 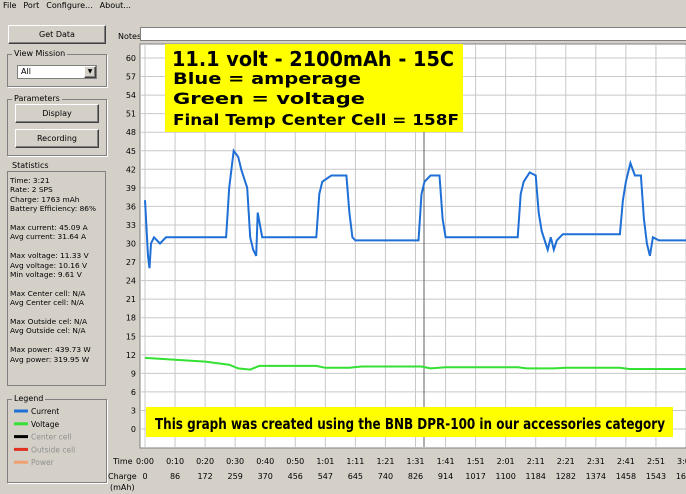 What do you see at coordinates (48, 293) in the screenshot?
I see `stat-line: Max Center cell: N/A` at bounding box center [48, 293].